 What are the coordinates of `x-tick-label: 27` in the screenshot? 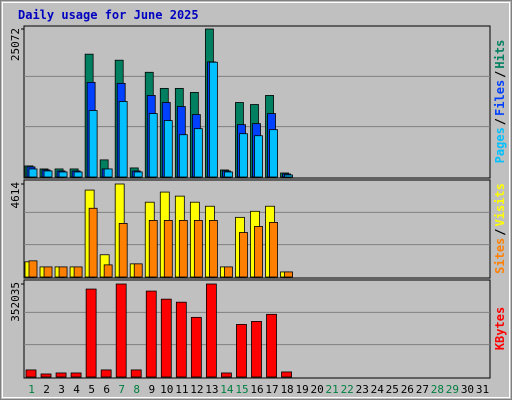 It's located at (422, 389).